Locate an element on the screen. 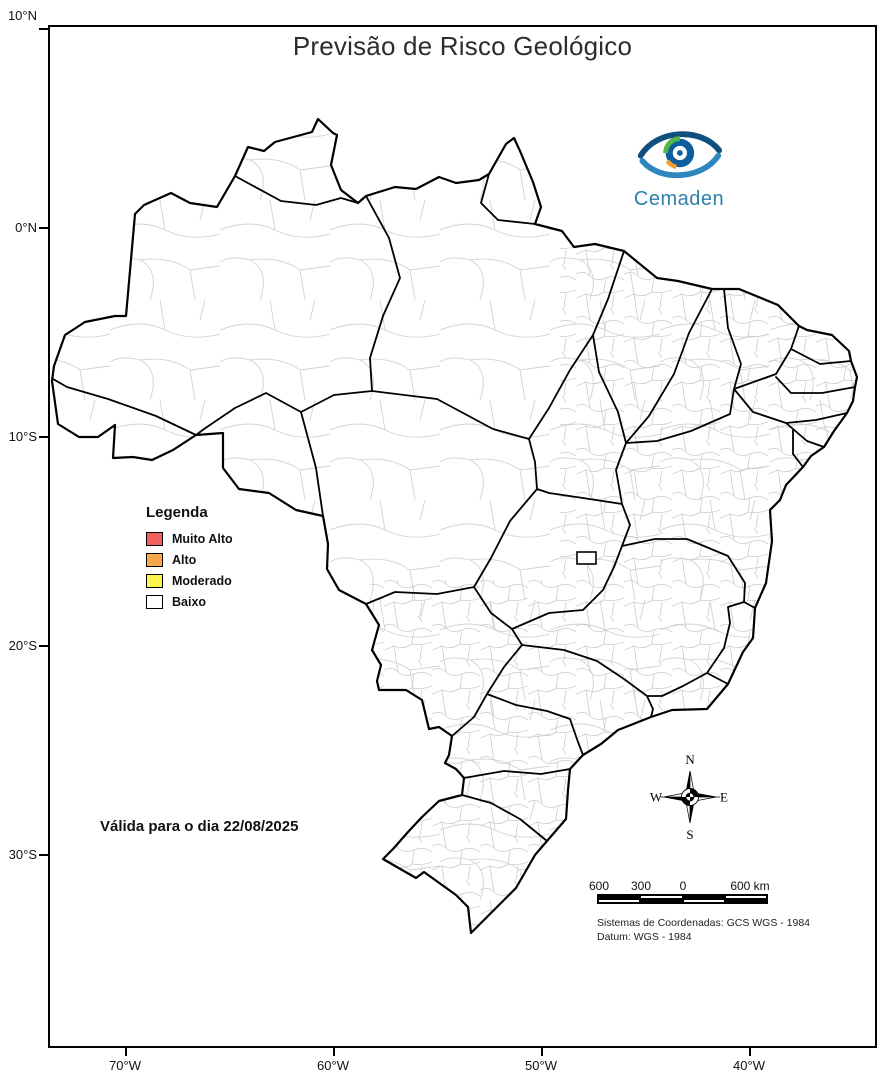 Image resolution: width=881 pixels, height=1080 pixels. compass-letter-e: E is located at coordinates (724, 797).